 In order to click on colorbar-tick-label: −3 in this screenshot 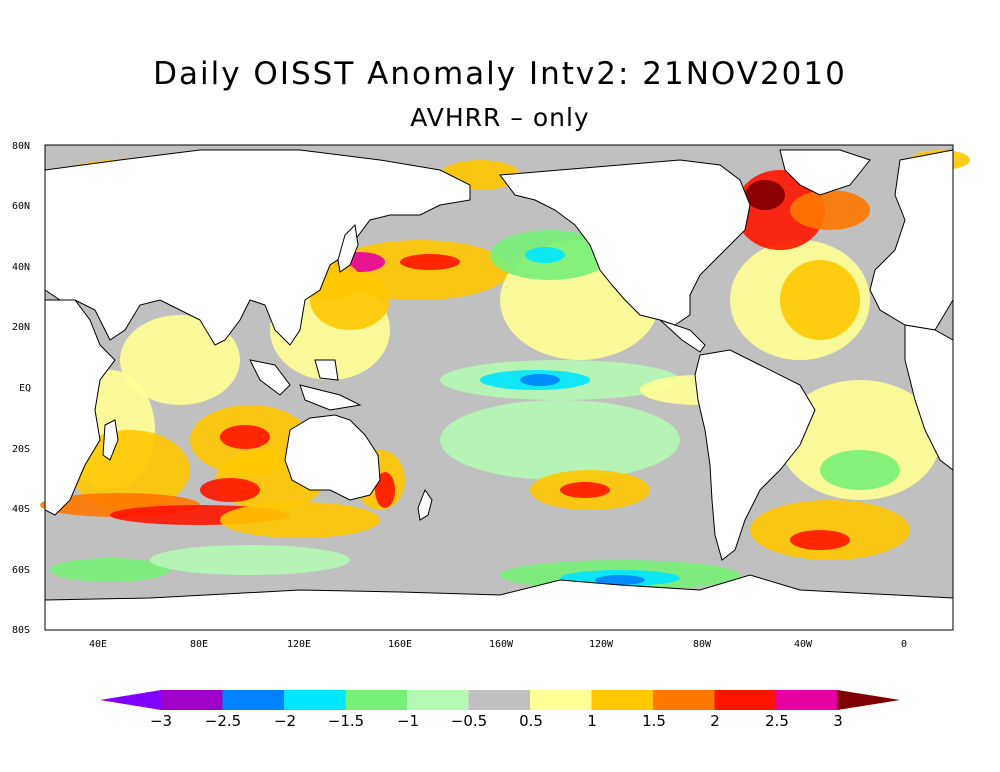, I will do `click(161, 721)`.